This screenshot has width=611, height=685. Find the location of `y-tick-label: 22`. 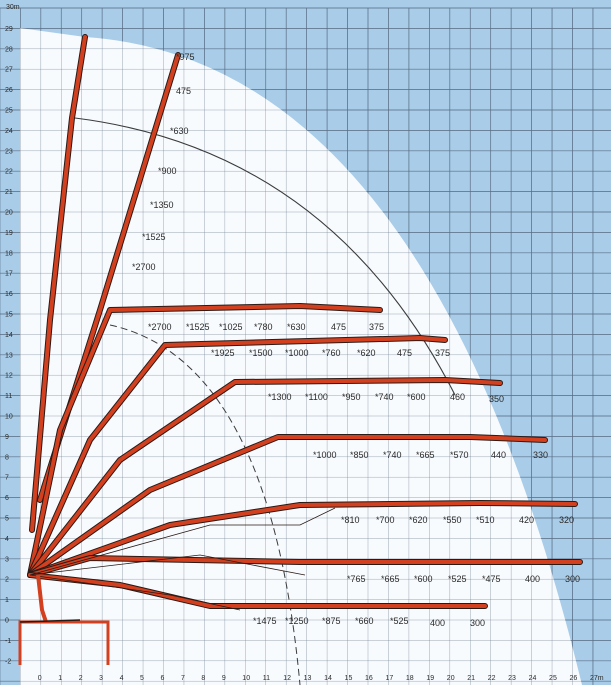

y-tick-label: 22 is located at coordinates (9, 172).